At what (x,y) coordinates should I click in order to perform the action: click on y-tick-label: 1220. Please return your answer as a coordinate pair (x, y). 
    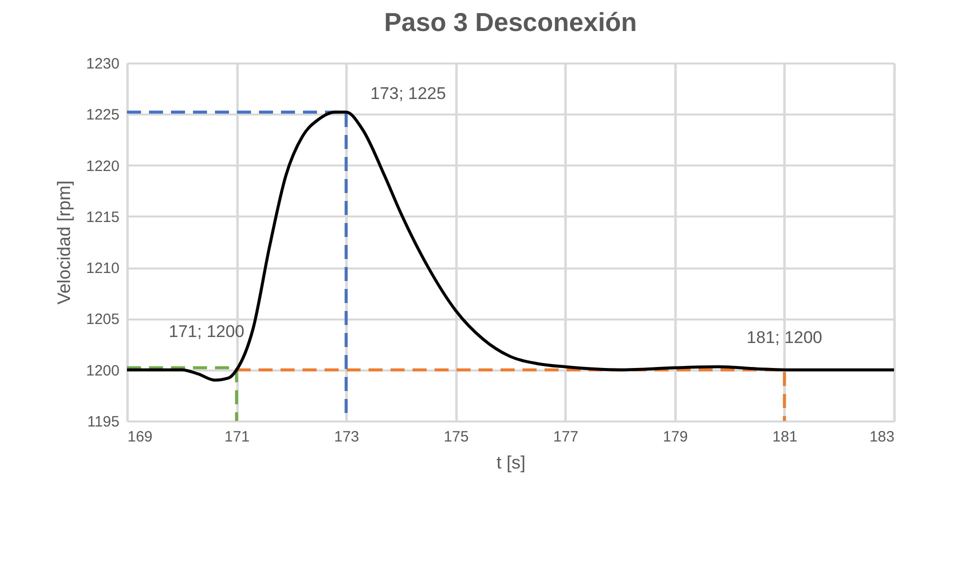
    Looking at the image, I should click on (103, 166).